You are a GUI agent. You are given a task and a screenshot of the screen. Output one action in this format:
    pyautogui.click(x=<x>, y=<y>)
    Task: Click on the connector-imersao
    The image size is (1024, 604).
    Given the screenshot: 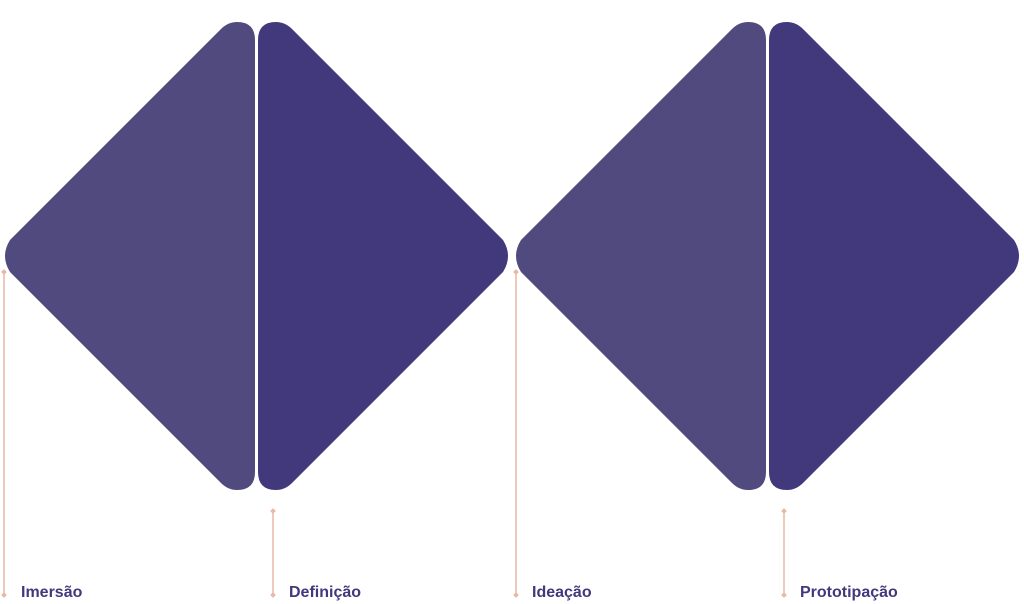 What is the action you would take?
    pyautogui.click(x=4, y=433)
    